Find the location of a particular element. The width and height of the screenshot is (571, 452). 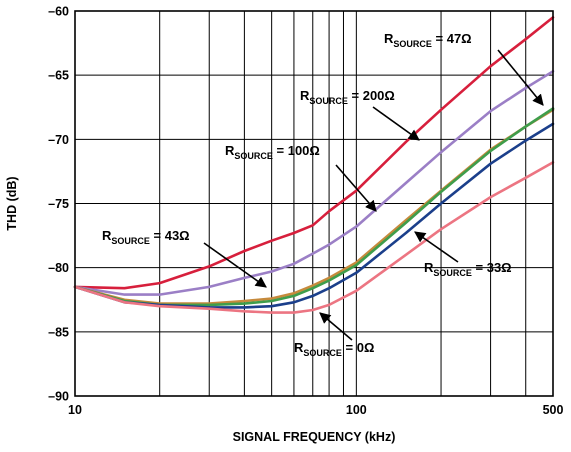

x-tick-label: 500 is located at coordinates (553, 410).